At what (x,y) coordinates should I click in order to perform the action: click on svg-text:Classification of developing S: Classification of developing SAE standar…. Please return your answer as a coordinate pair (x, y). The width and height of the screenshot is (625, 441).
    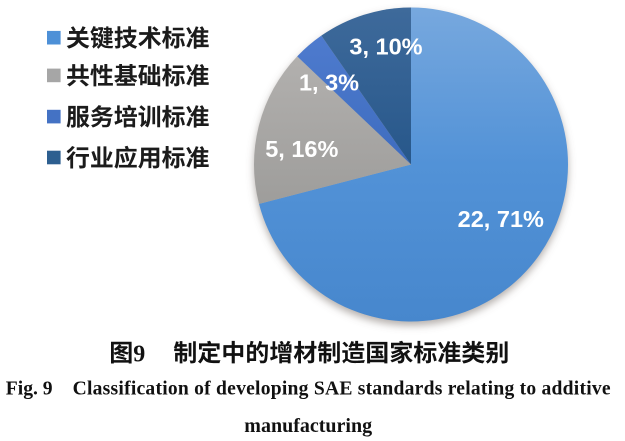
    Looking at the image, I should click on (342, 389).